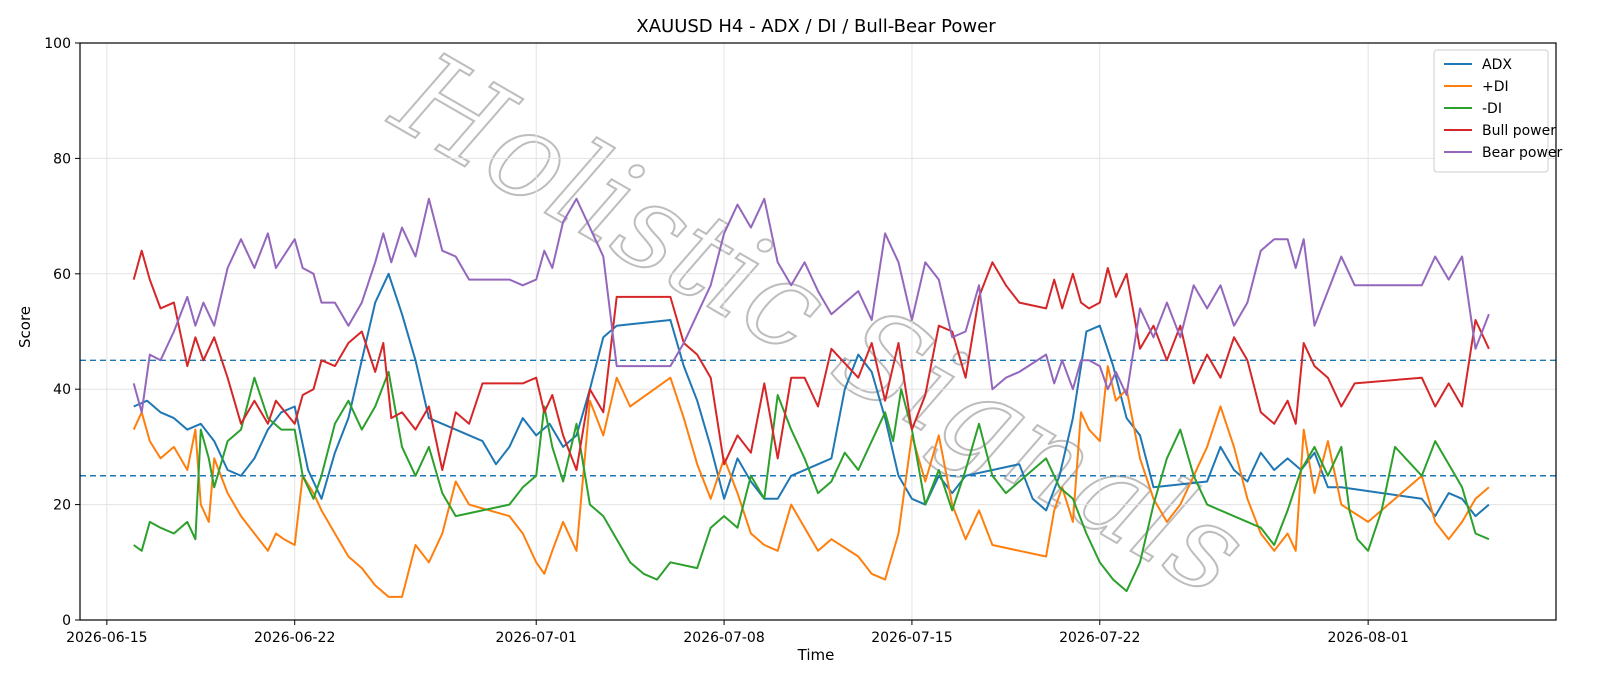 Image resolution: width=1600 pixels, height=686 pixels. What do you see at coordinates (536, 638) in the screenshot?
I see `x-tick-label: 2026-07-01` at bounding box center [536, 638].